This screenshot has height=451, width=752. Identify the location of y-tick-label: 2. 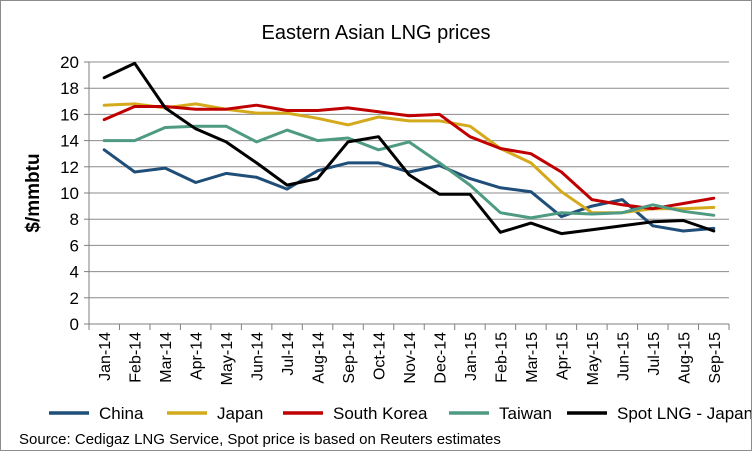
(74, 298).